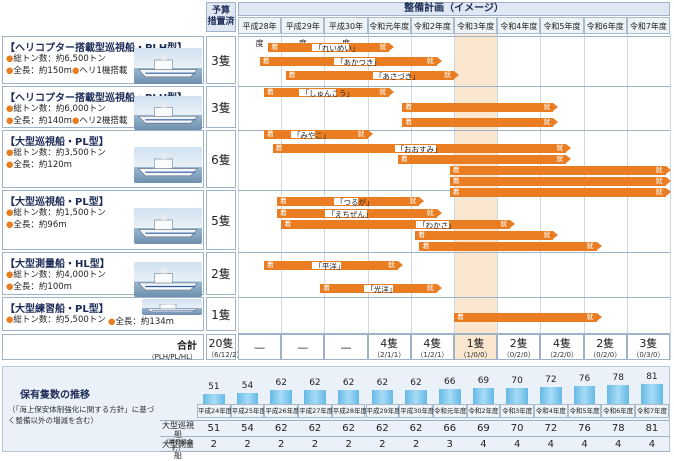 Image resolution: width=674 pixels, height=461 pixels. What do you see at coordinates (475, 343) in the screenshot?
I see `summary-value: 1隻` at bounding box center [475, 343].